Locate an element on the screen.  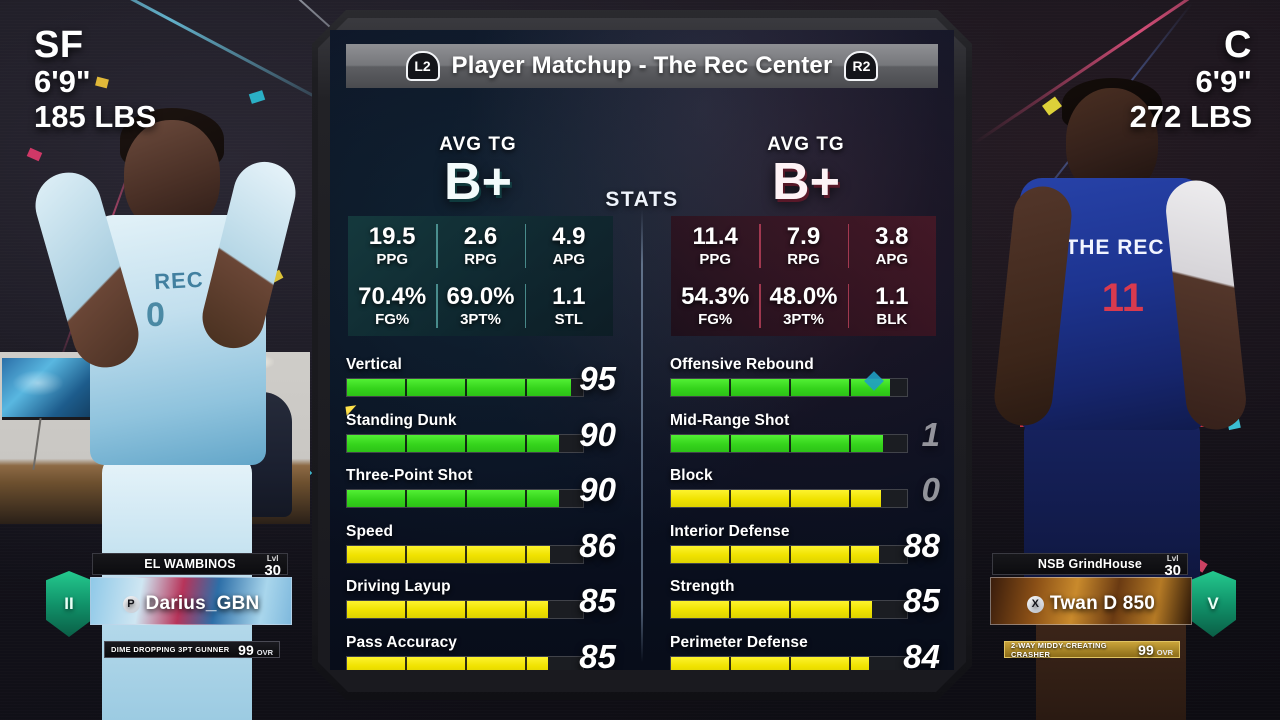
right-gamertag-row: X Twan D 850 is located at coordinates (1091, 604).